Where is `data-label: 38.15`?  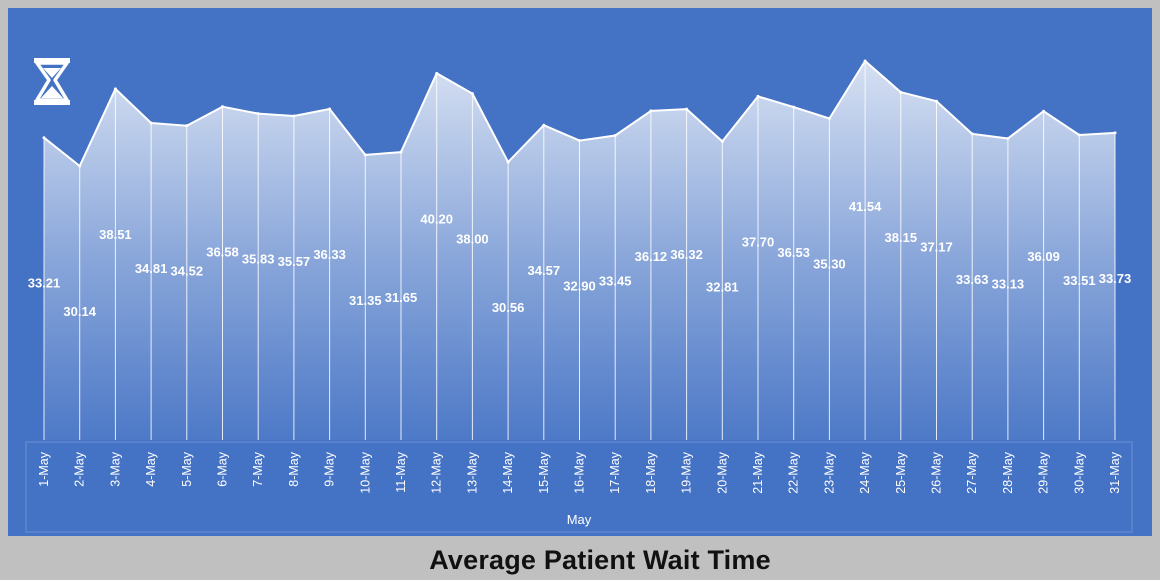
data-label: 38.15 is located at coordinates (901, 237).